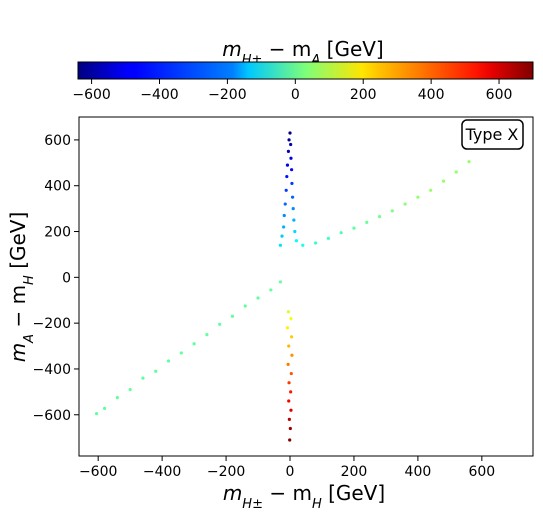  What do you see at coordinates (305, 70) in the screenshot?
I see `colorbar` at bounding box center [305, 70].